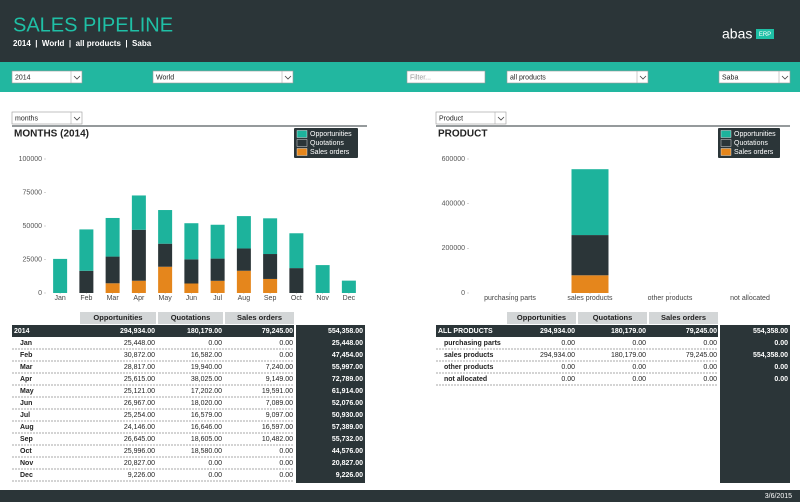 The width and height of the screenshot is (800, 502). What do you see at coordinates (463, 293) in the screenshot?
I see `y-tick-label: 0` at bounding box center [463, 293].